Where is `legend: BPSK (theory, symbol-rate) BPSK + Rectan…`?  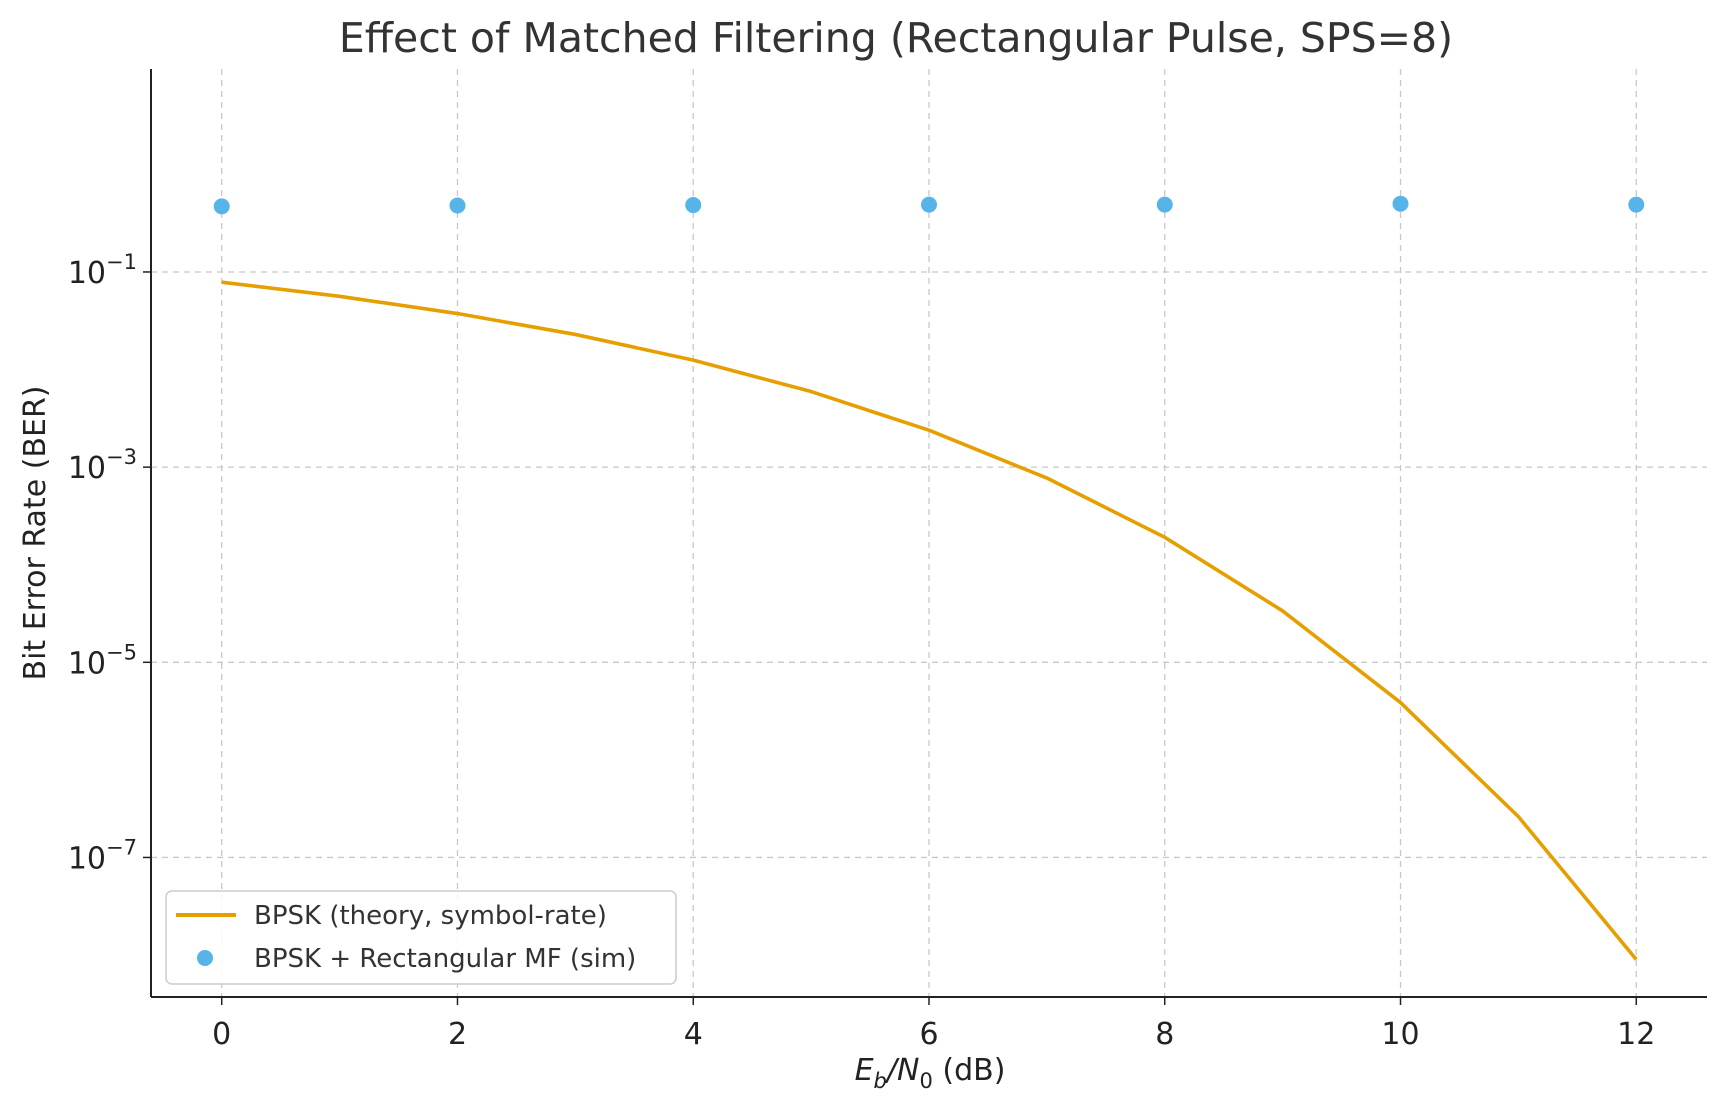 legend: BPSK (theory, symbol-rate) BPSK + Rectan… is located at coordinates (421, 937).